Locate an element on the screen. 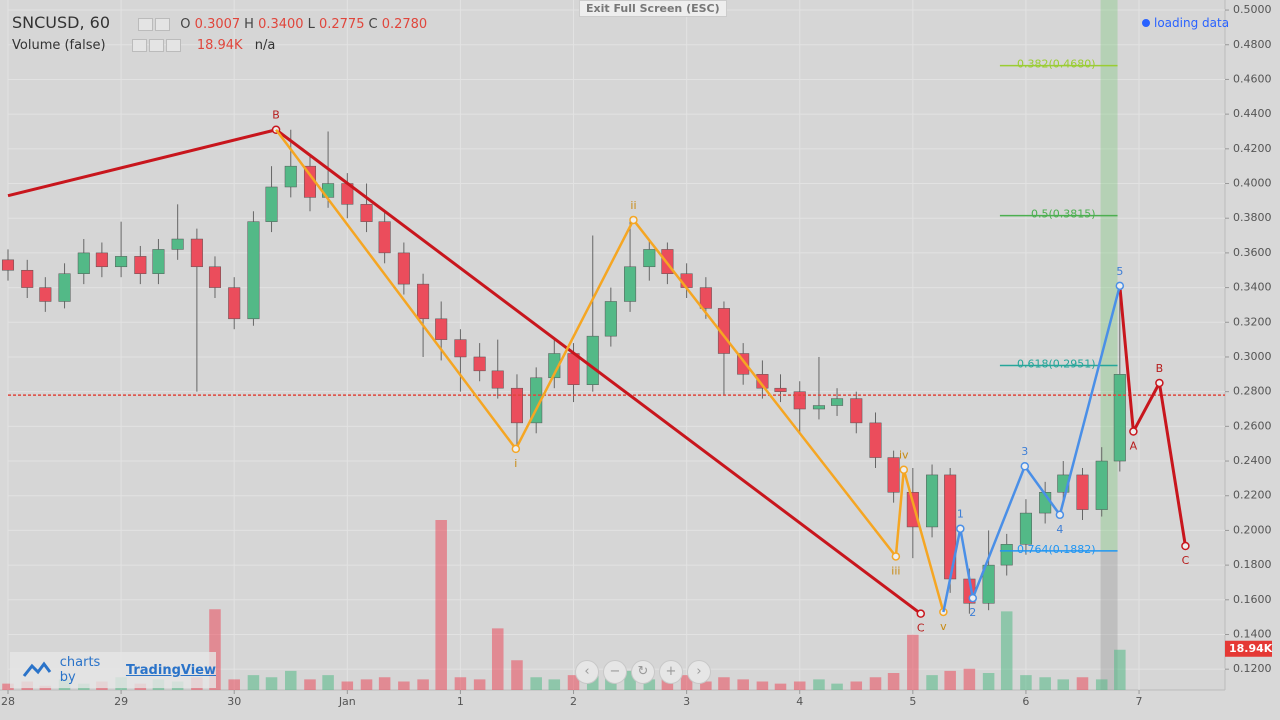  wave-label: ii is located at coordinates (633, 205).